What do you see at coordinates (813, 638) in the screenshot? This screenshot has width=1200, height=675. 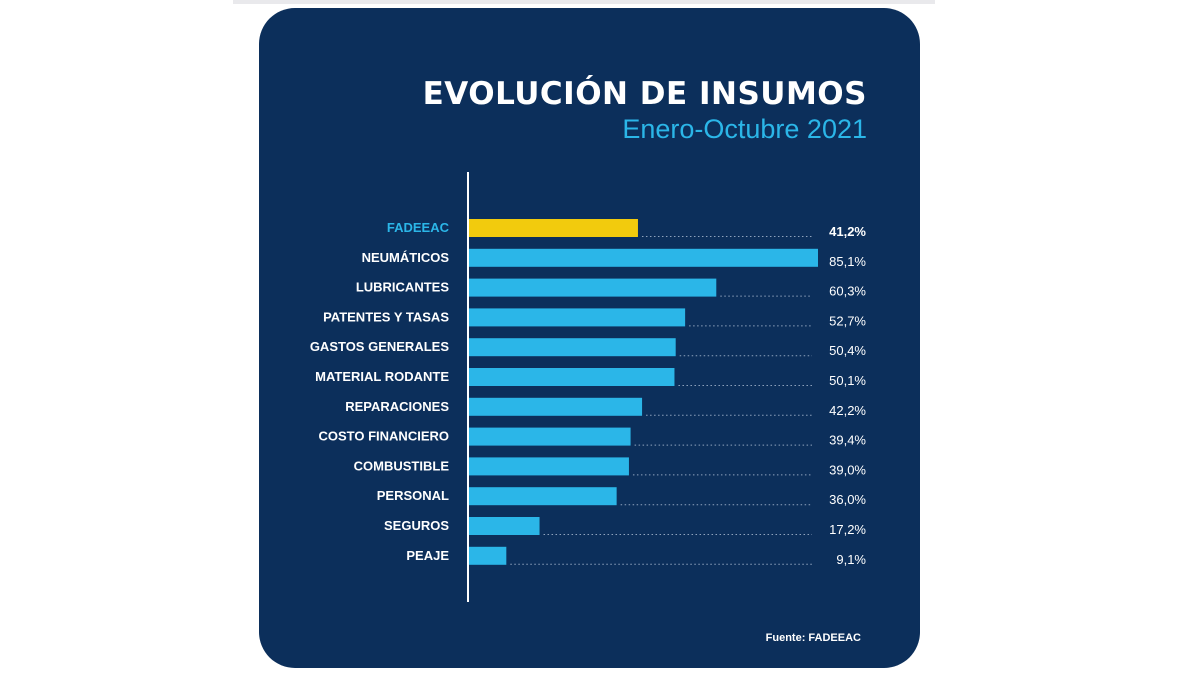 I see `source-note: Fuente: FADEEAC` at bounding box center [813, 638].